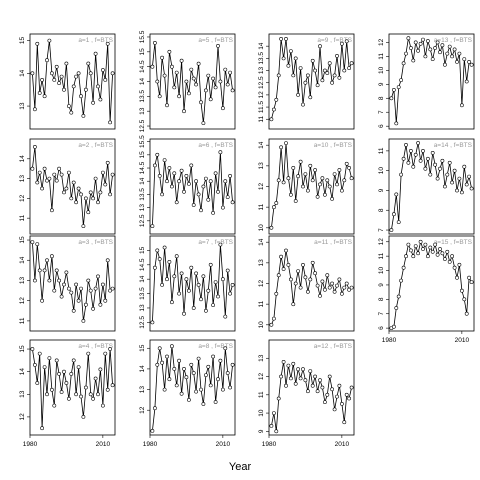 This screenshot has width=480, height=480. Describe the element at coordinates (334, 40) in the screenshot. I see `panel-title: a=9 , f=BTS` at that location.